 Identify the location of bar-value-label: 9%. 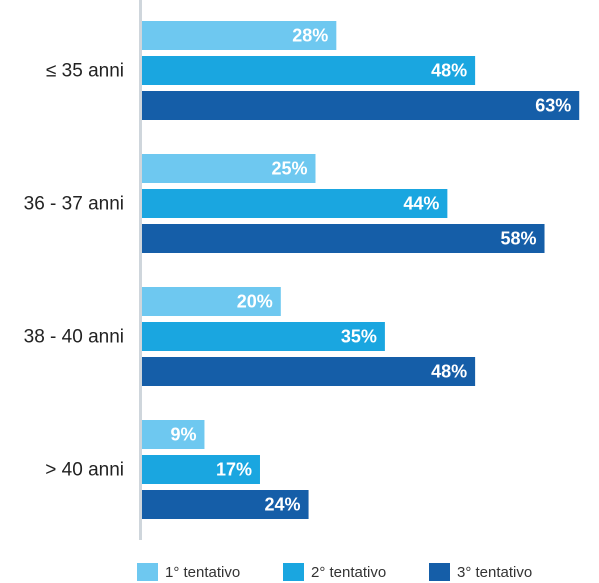
(183, 435).